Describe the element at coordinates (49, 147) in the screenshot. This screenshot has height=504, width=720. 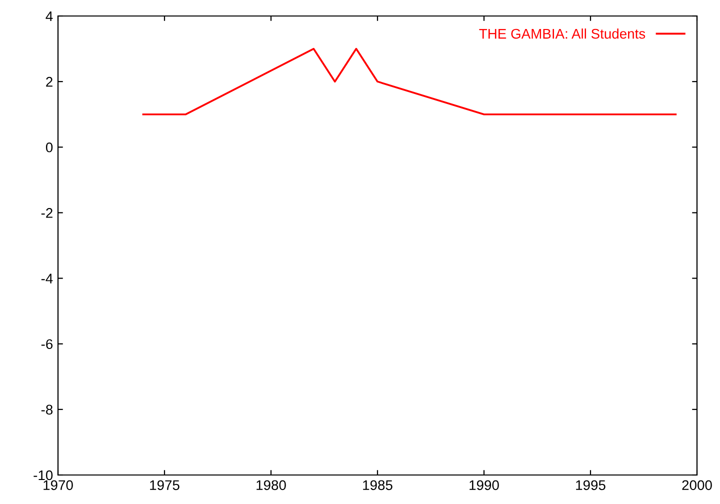
I see `y-tick-label: 0` at that location.